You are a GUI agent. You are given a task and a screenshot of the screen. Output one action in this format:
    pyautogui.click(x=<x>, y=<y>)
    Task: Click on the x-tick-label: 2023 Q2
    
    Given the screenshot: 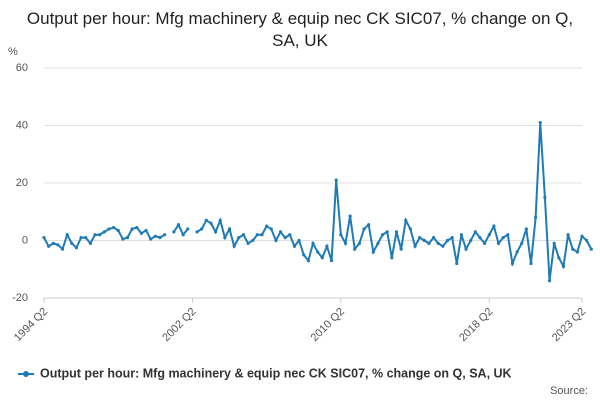 What is the action you would take?
    pyautogui.click(x=569, y=325)
    